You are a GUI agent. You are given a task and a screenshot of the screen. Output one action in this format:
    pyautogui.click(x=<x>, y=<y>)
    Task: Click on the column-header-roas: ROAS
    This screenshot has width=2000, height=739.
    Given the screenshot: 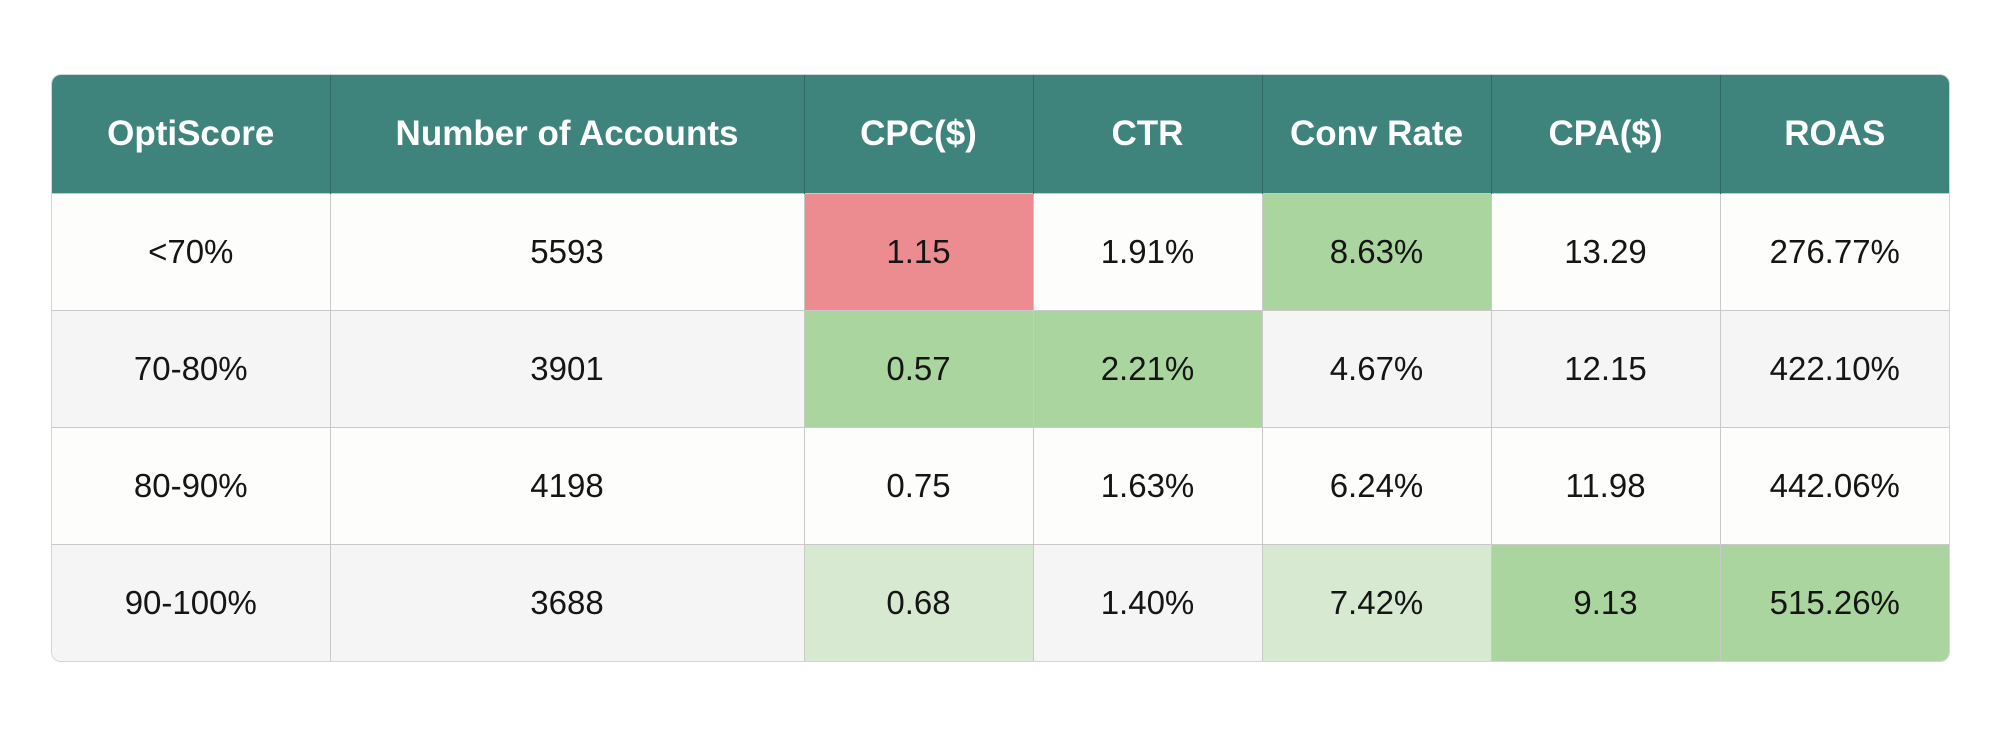 What is the action you would take?
    pyautogui.click(x=1834, y=134)
    